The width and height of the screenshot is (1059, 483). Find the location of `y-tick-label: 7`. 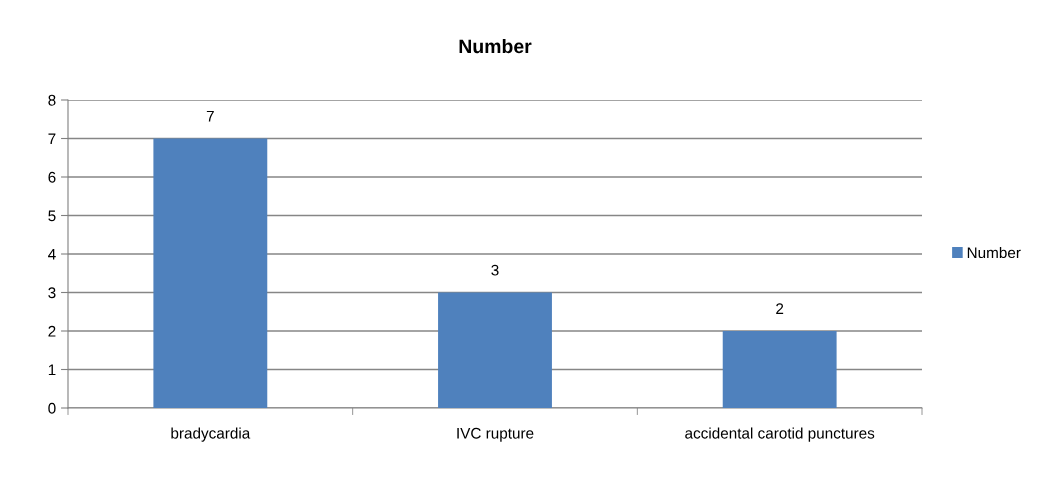

y-tick-label: 7 is located at coordinates (52, 139).